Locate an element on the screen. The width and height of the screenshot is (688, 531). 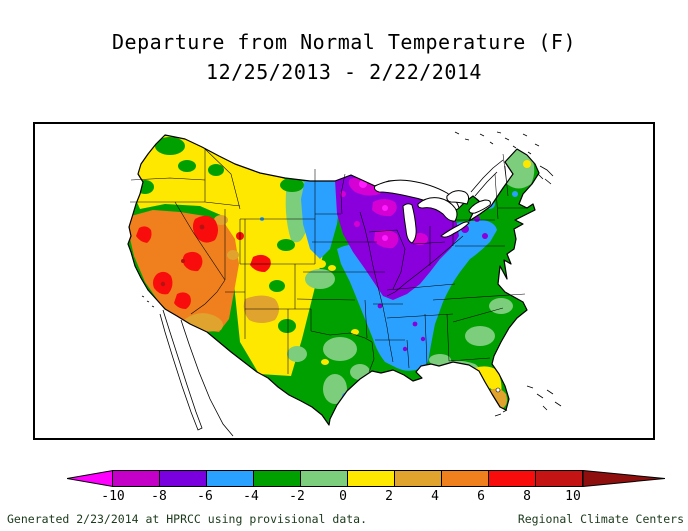
colorbar-tick-labels: -10 -8 -6 -4 -2 0 2 4 6 8 10 is located at coordinates (344, 497).